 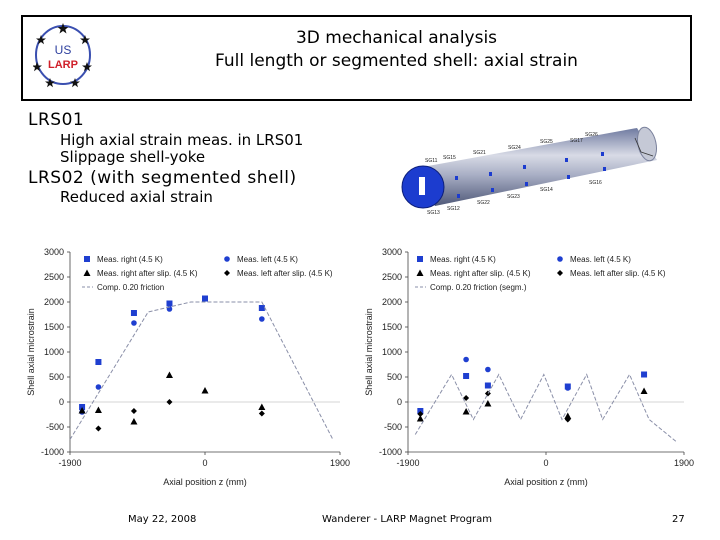 What do you see at coordinates (576, 141) in the screenshot?
I see `gauge-label: SG17` at bounding box center [576, 141].